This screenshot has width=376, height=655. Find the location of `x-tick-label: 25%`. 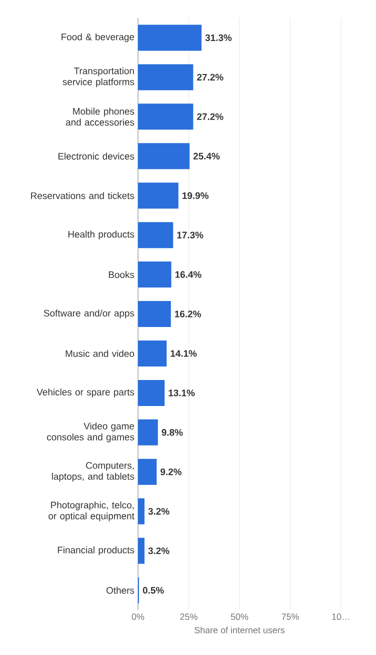

x-tick-label: 25% is located at coordinates (189, 617).